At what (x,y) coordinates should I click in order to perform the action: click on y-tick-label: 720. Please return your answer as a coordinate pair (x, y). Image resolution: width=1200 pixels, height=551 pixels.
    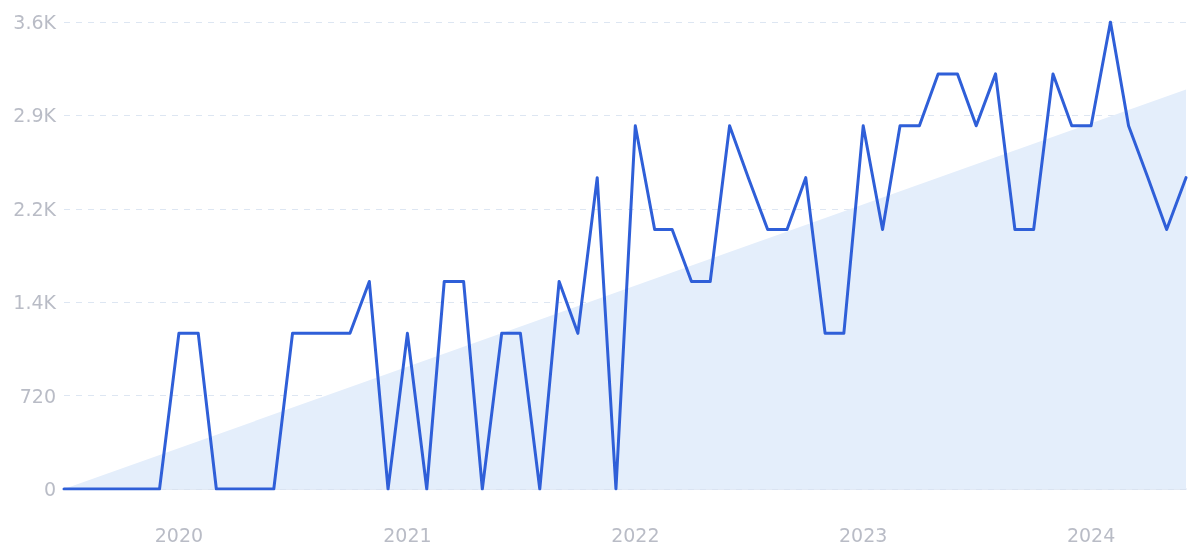
    Looking at the image, I should click on (37, 395).